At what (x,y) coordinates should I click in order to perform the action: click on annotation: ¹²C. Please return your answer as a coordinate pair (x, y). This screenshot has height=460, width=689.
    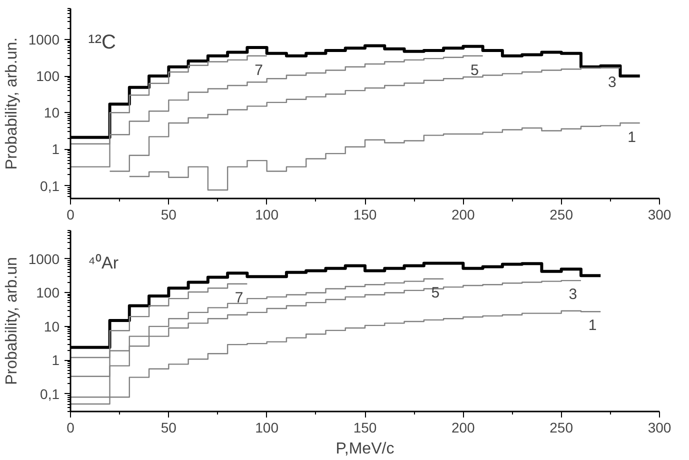
    Looking at the image, I should click on (102, 43).